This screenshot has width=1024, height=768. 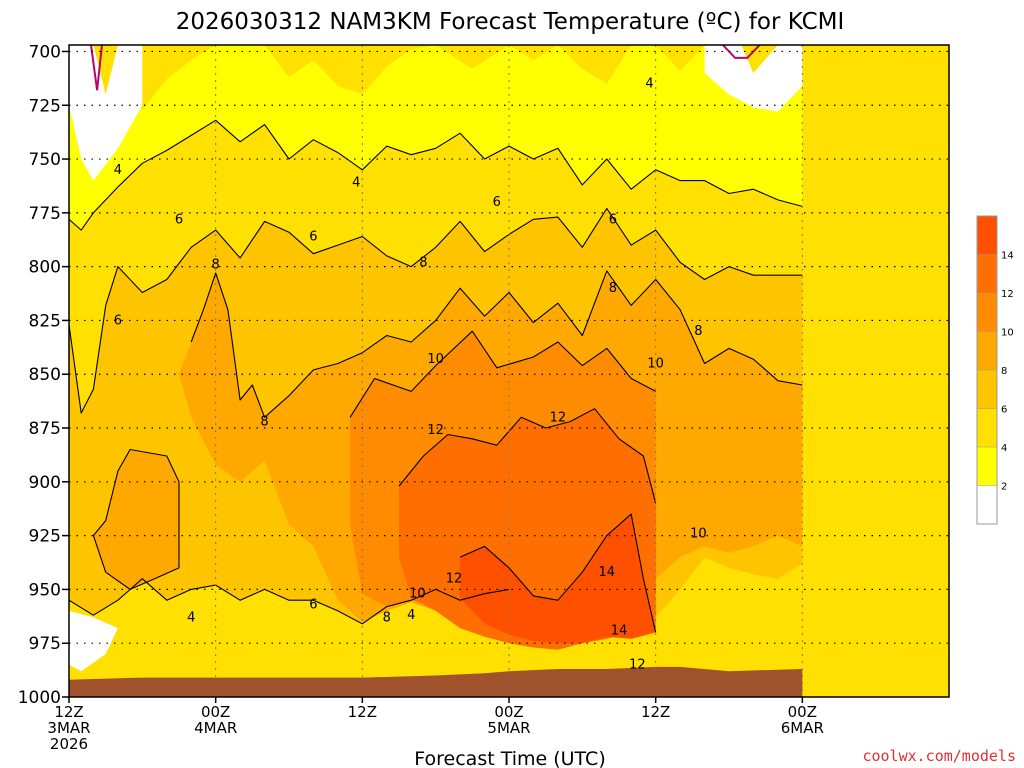 What do you see at coordinates (45, 537) in the screenshot?
I see `y-tick-label: 925` at bounding box center [45, 537].